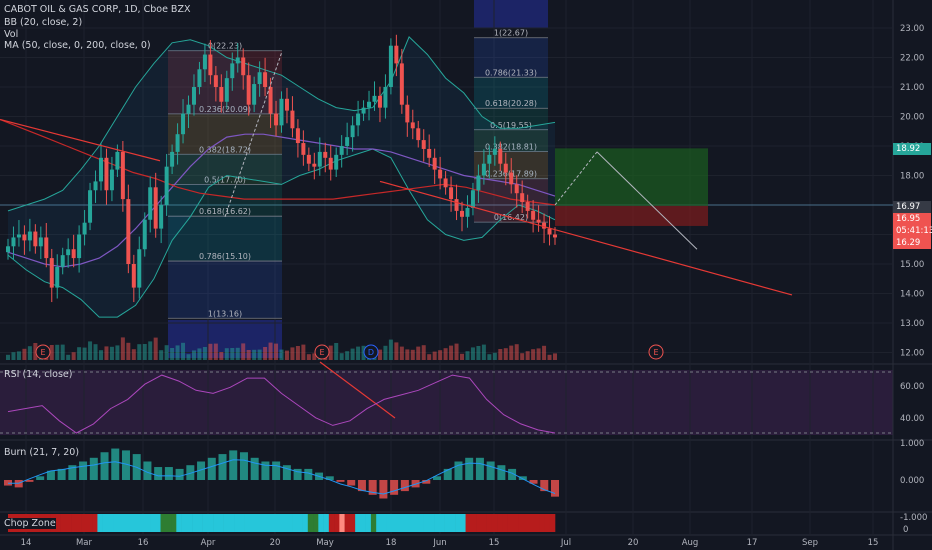 The width and height of the screenshot is (932, 550). I want to click on chop-label: Chop Zone, so click(30, 523).